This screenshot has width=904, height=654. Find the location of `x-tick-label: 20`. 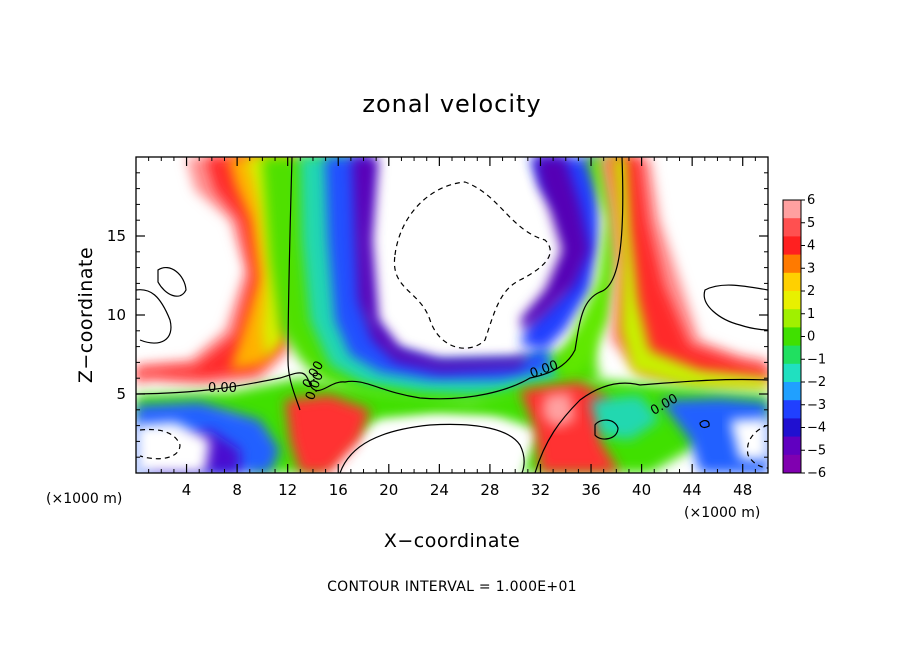

x-tick-label: 20 is located at coordinates (388, 490).